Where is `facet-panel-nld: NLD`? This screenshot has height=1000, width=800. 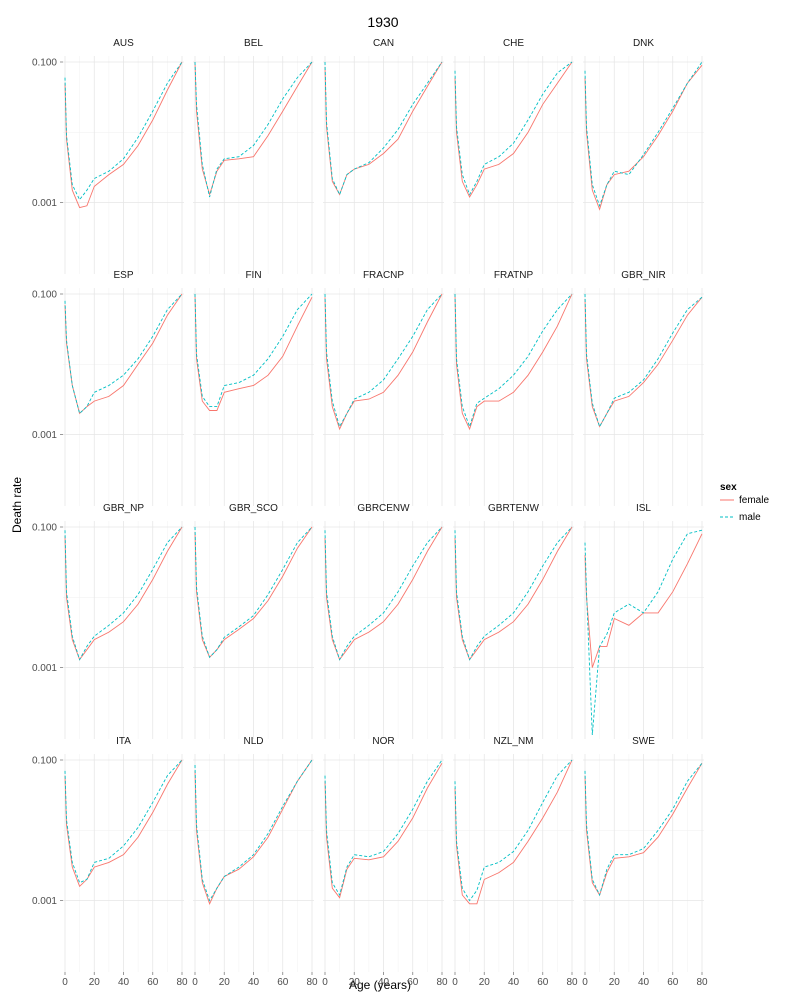
facet-panel-nld: NLD is located at coordinates (253, 854).